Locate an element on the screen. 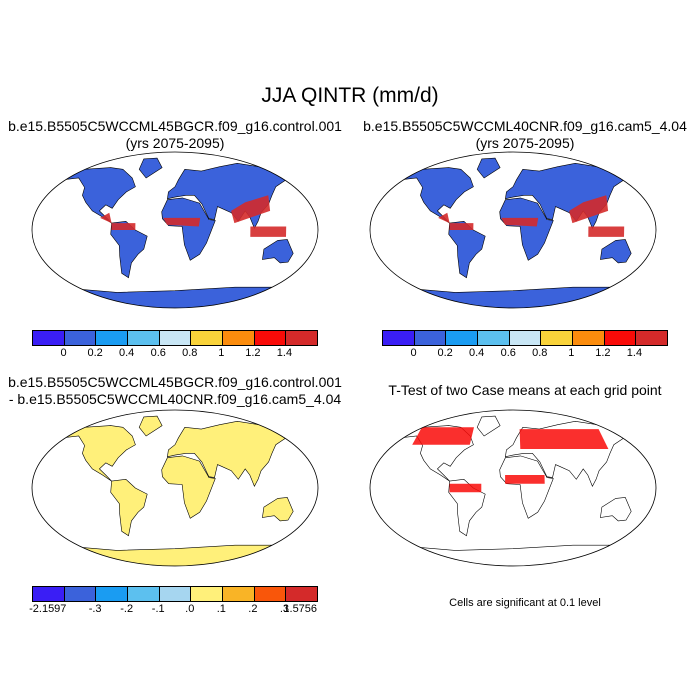 This screenshot has height=700, width=700. continent-eurasia is located at coordinates (232, 454).